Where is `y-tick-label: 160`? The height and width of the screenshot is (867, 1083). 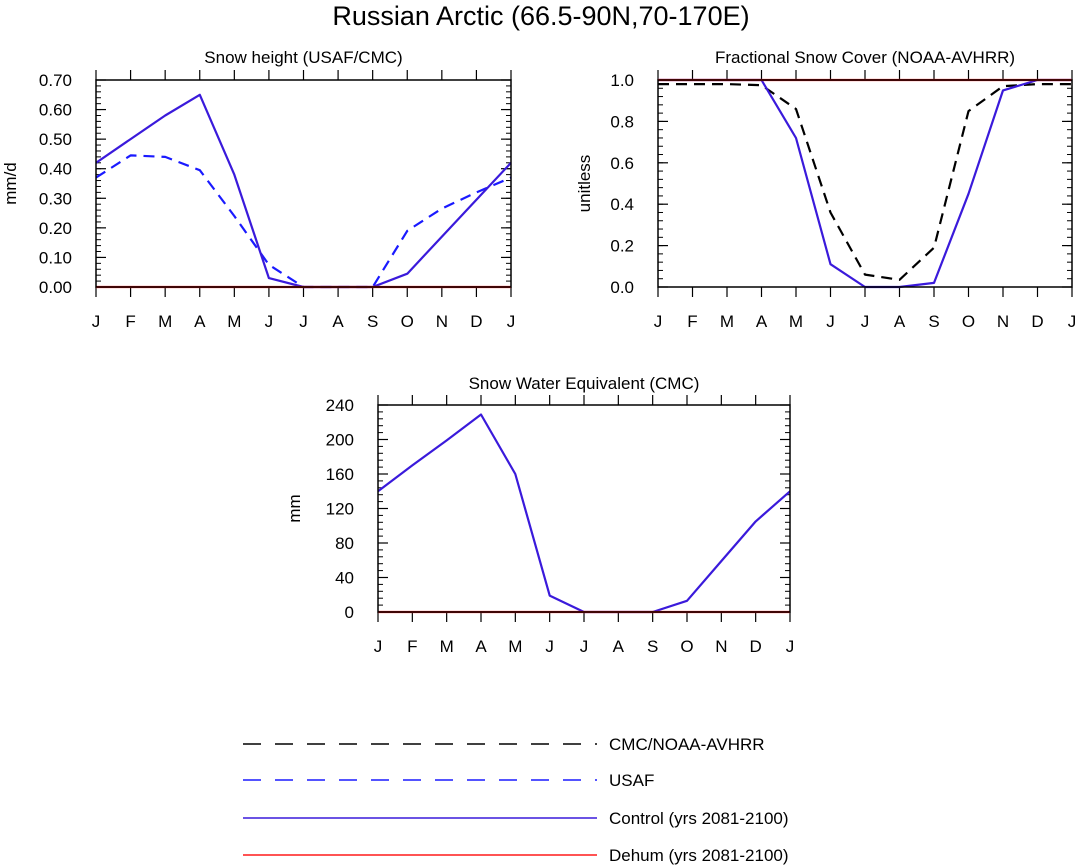
y-tick-label: 160 is located at coordinates (340, 474).